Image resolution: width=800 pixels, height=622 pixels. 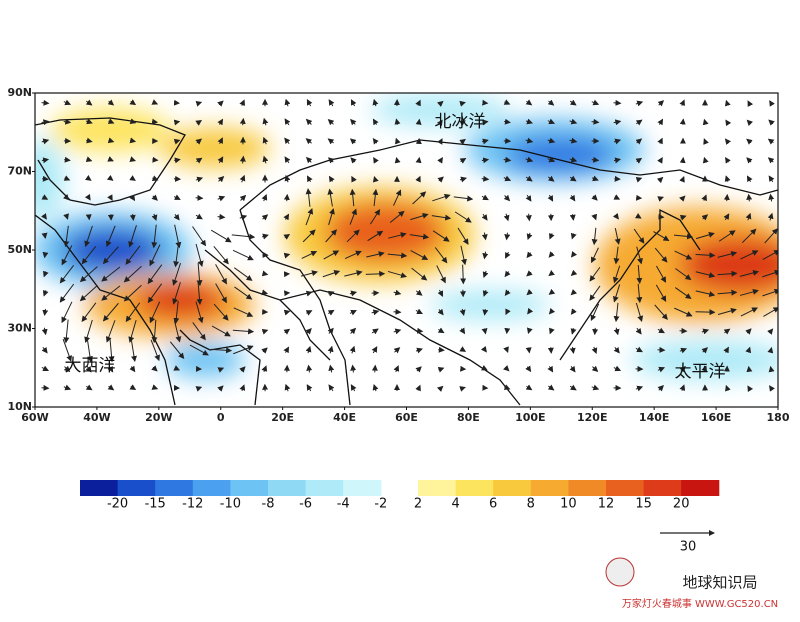 I want to click on colorbar-label: 15, so click(x=643, y=504).